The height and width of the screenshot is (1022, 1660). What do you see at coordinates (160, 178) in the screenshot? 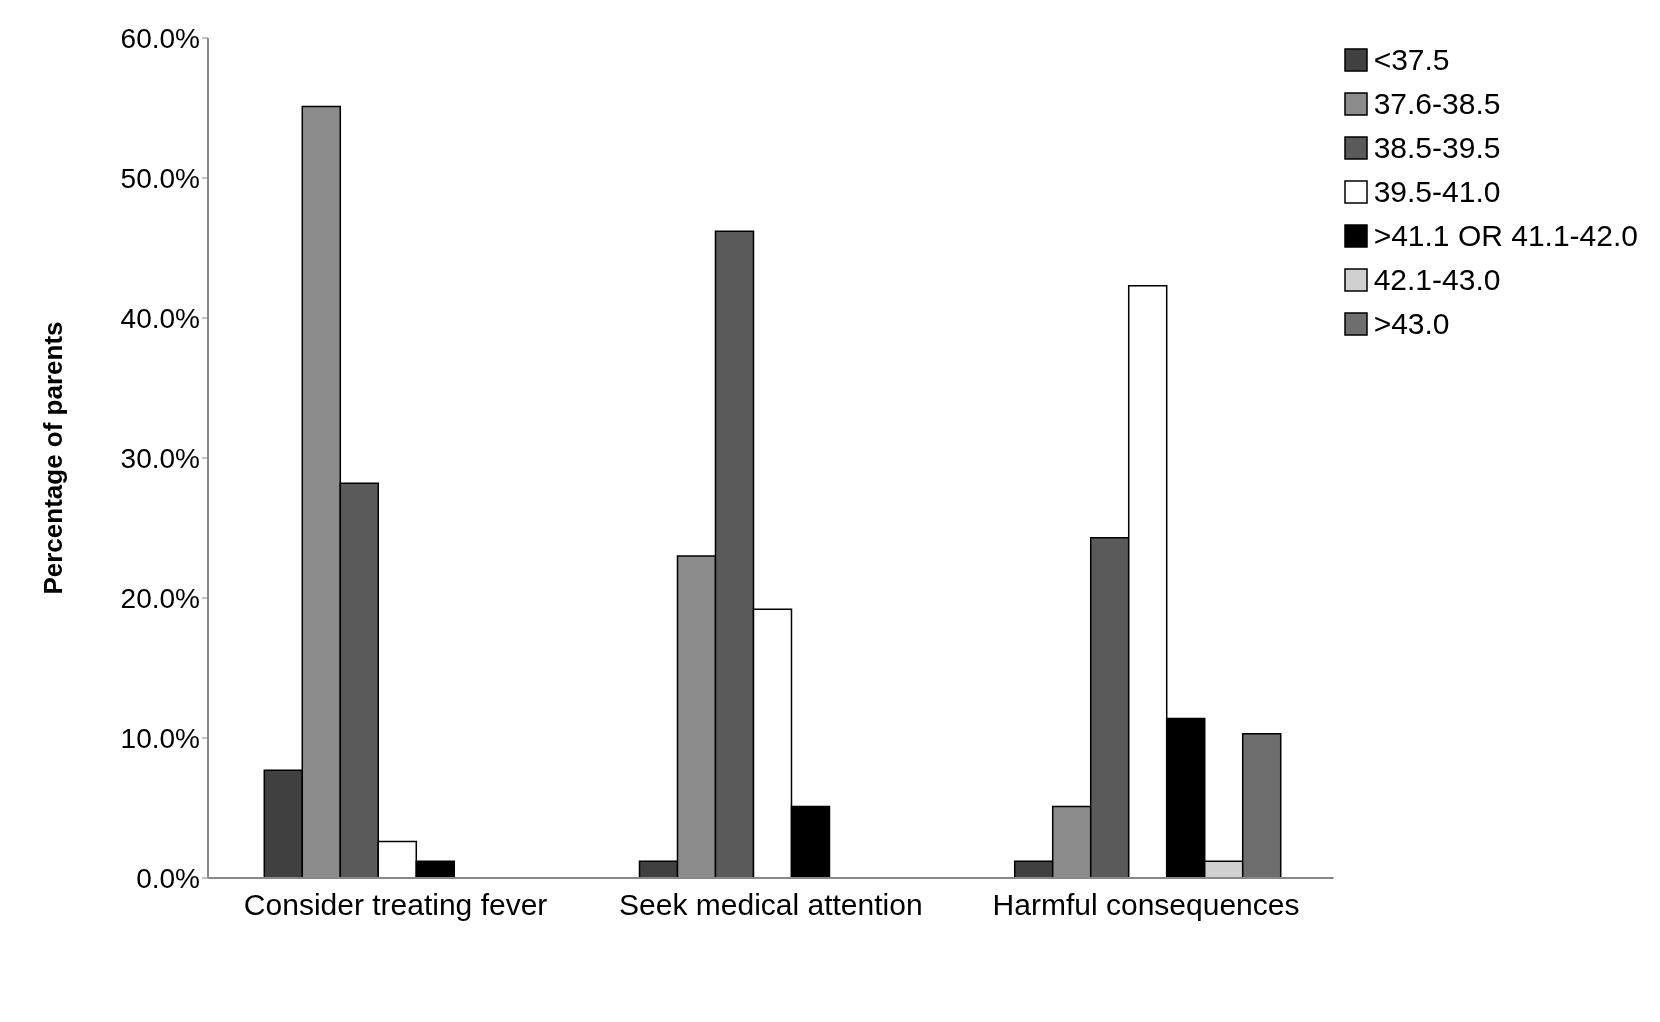
I see `y-tick-label: 50.0%` at bounding box center [160, 178].